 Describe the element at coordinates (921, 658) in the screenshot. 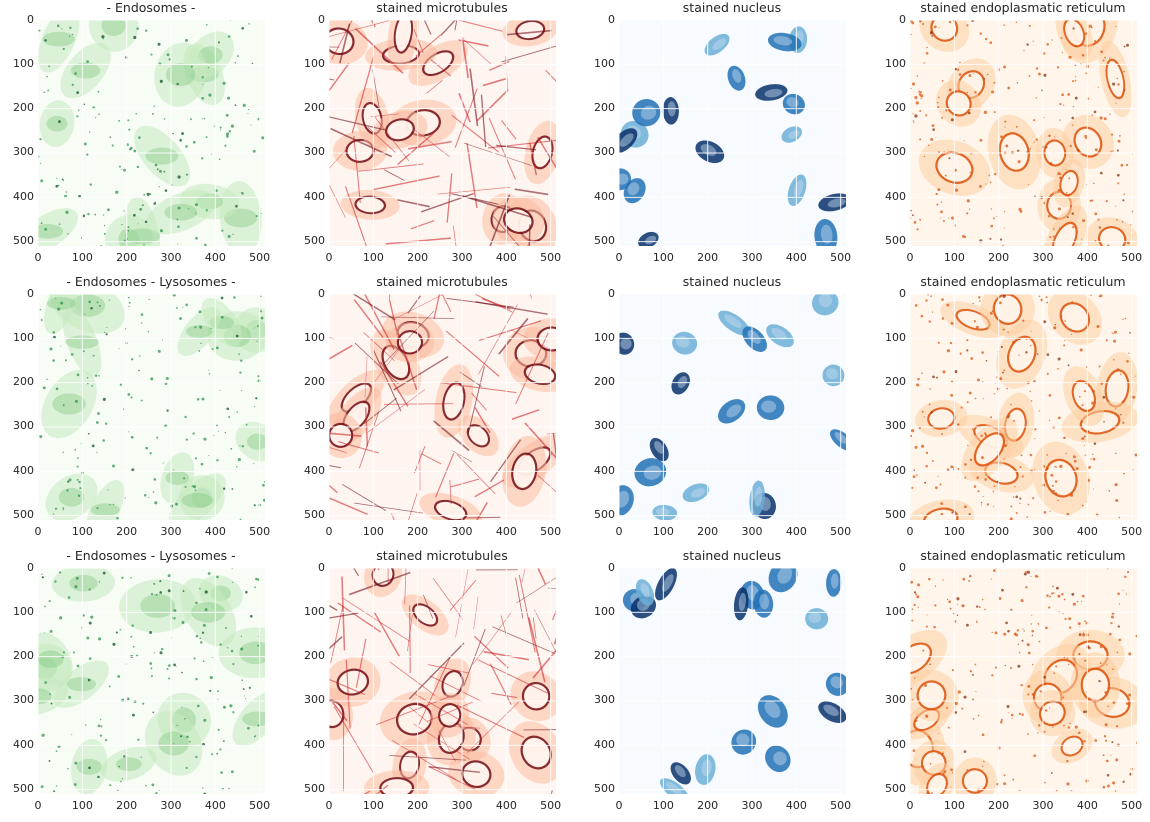

I see `perinuclear-ring` at that location.